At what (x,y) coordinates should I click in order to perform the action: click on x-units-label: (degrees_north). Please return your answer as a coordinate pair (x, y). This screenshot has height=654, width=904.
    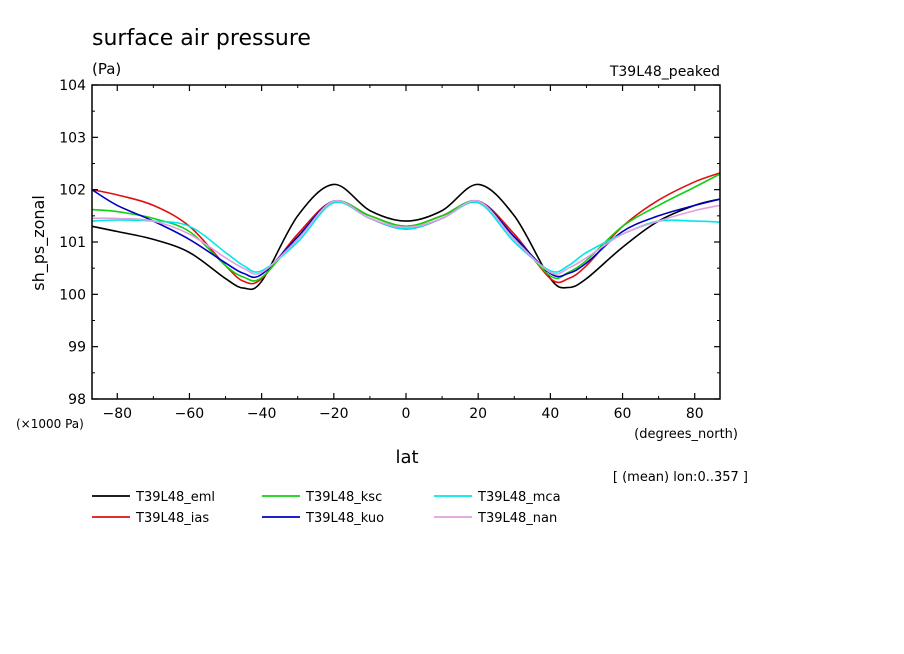
    Looking at the image, I should click on (686, 434).